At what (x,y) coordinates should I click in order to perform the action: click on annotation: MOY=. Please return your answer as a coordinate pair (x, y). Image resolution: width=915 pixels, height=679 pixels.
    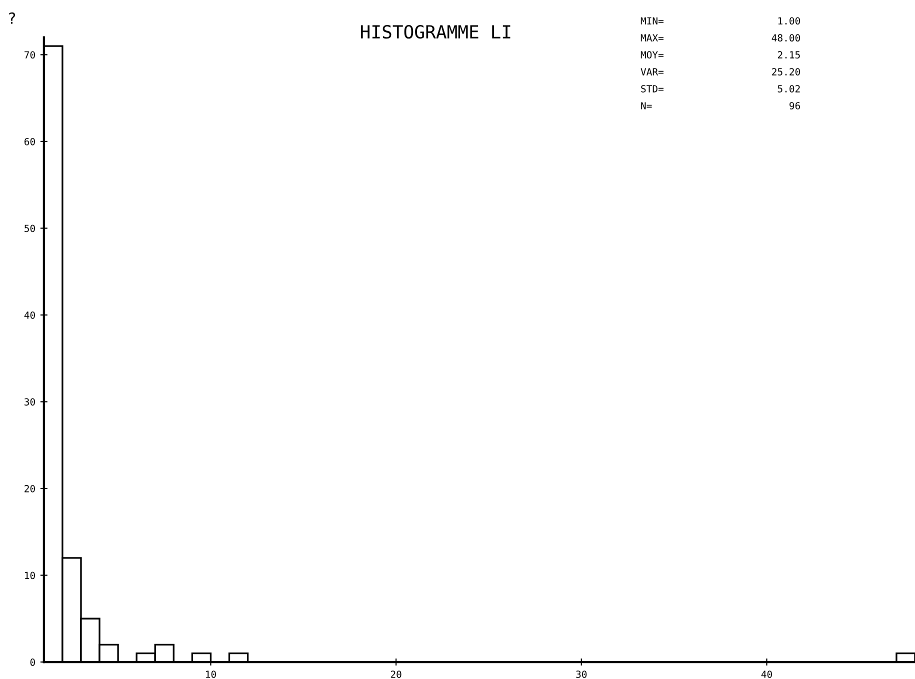
    Looking at the image, I should click on (652, 54).